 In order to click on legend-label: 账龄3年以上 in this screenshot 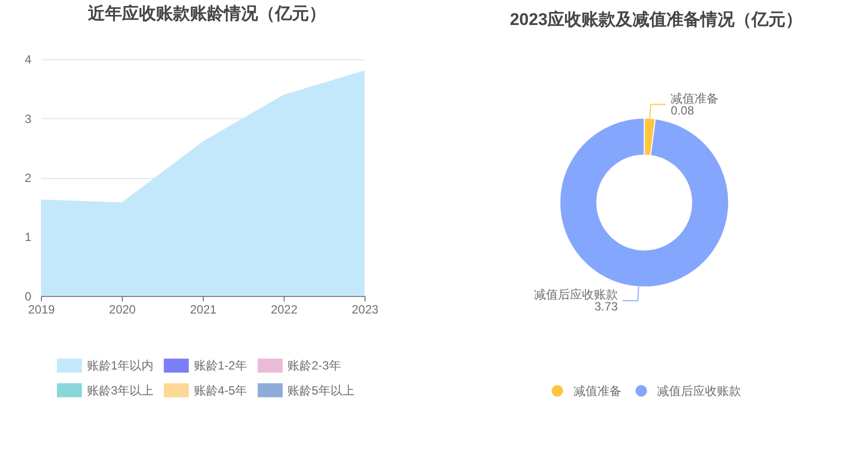, I will do `click(120, 390)`.